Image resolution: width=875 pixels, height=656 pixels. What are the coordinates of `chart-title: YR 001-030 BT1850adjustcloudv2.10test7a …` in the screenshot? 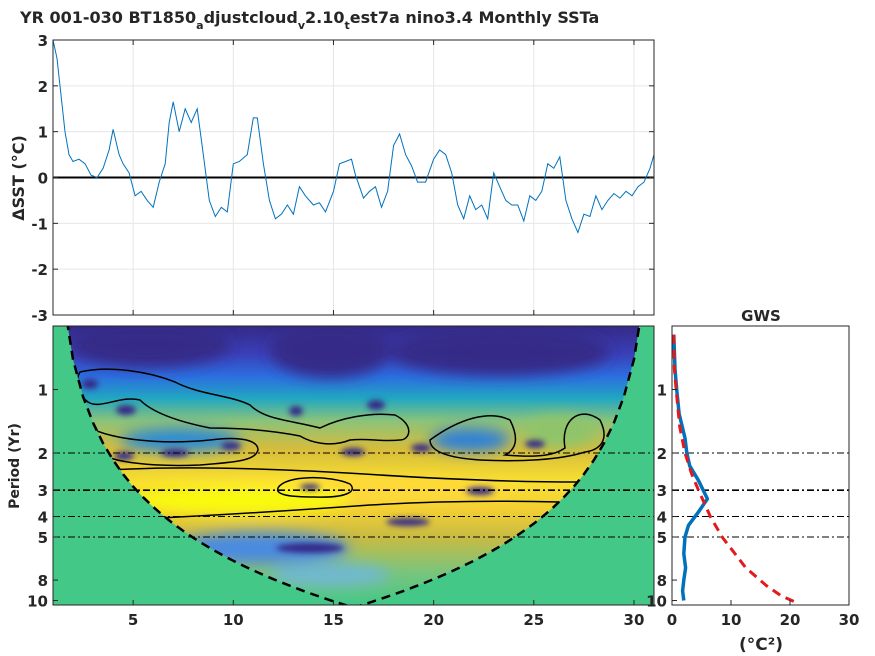 It's located at (309, 20).